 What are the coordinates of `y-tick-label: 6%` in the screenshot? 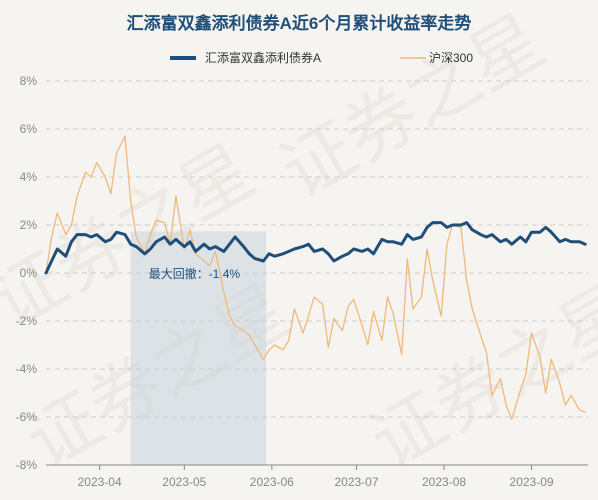 It's located at (29, 129).